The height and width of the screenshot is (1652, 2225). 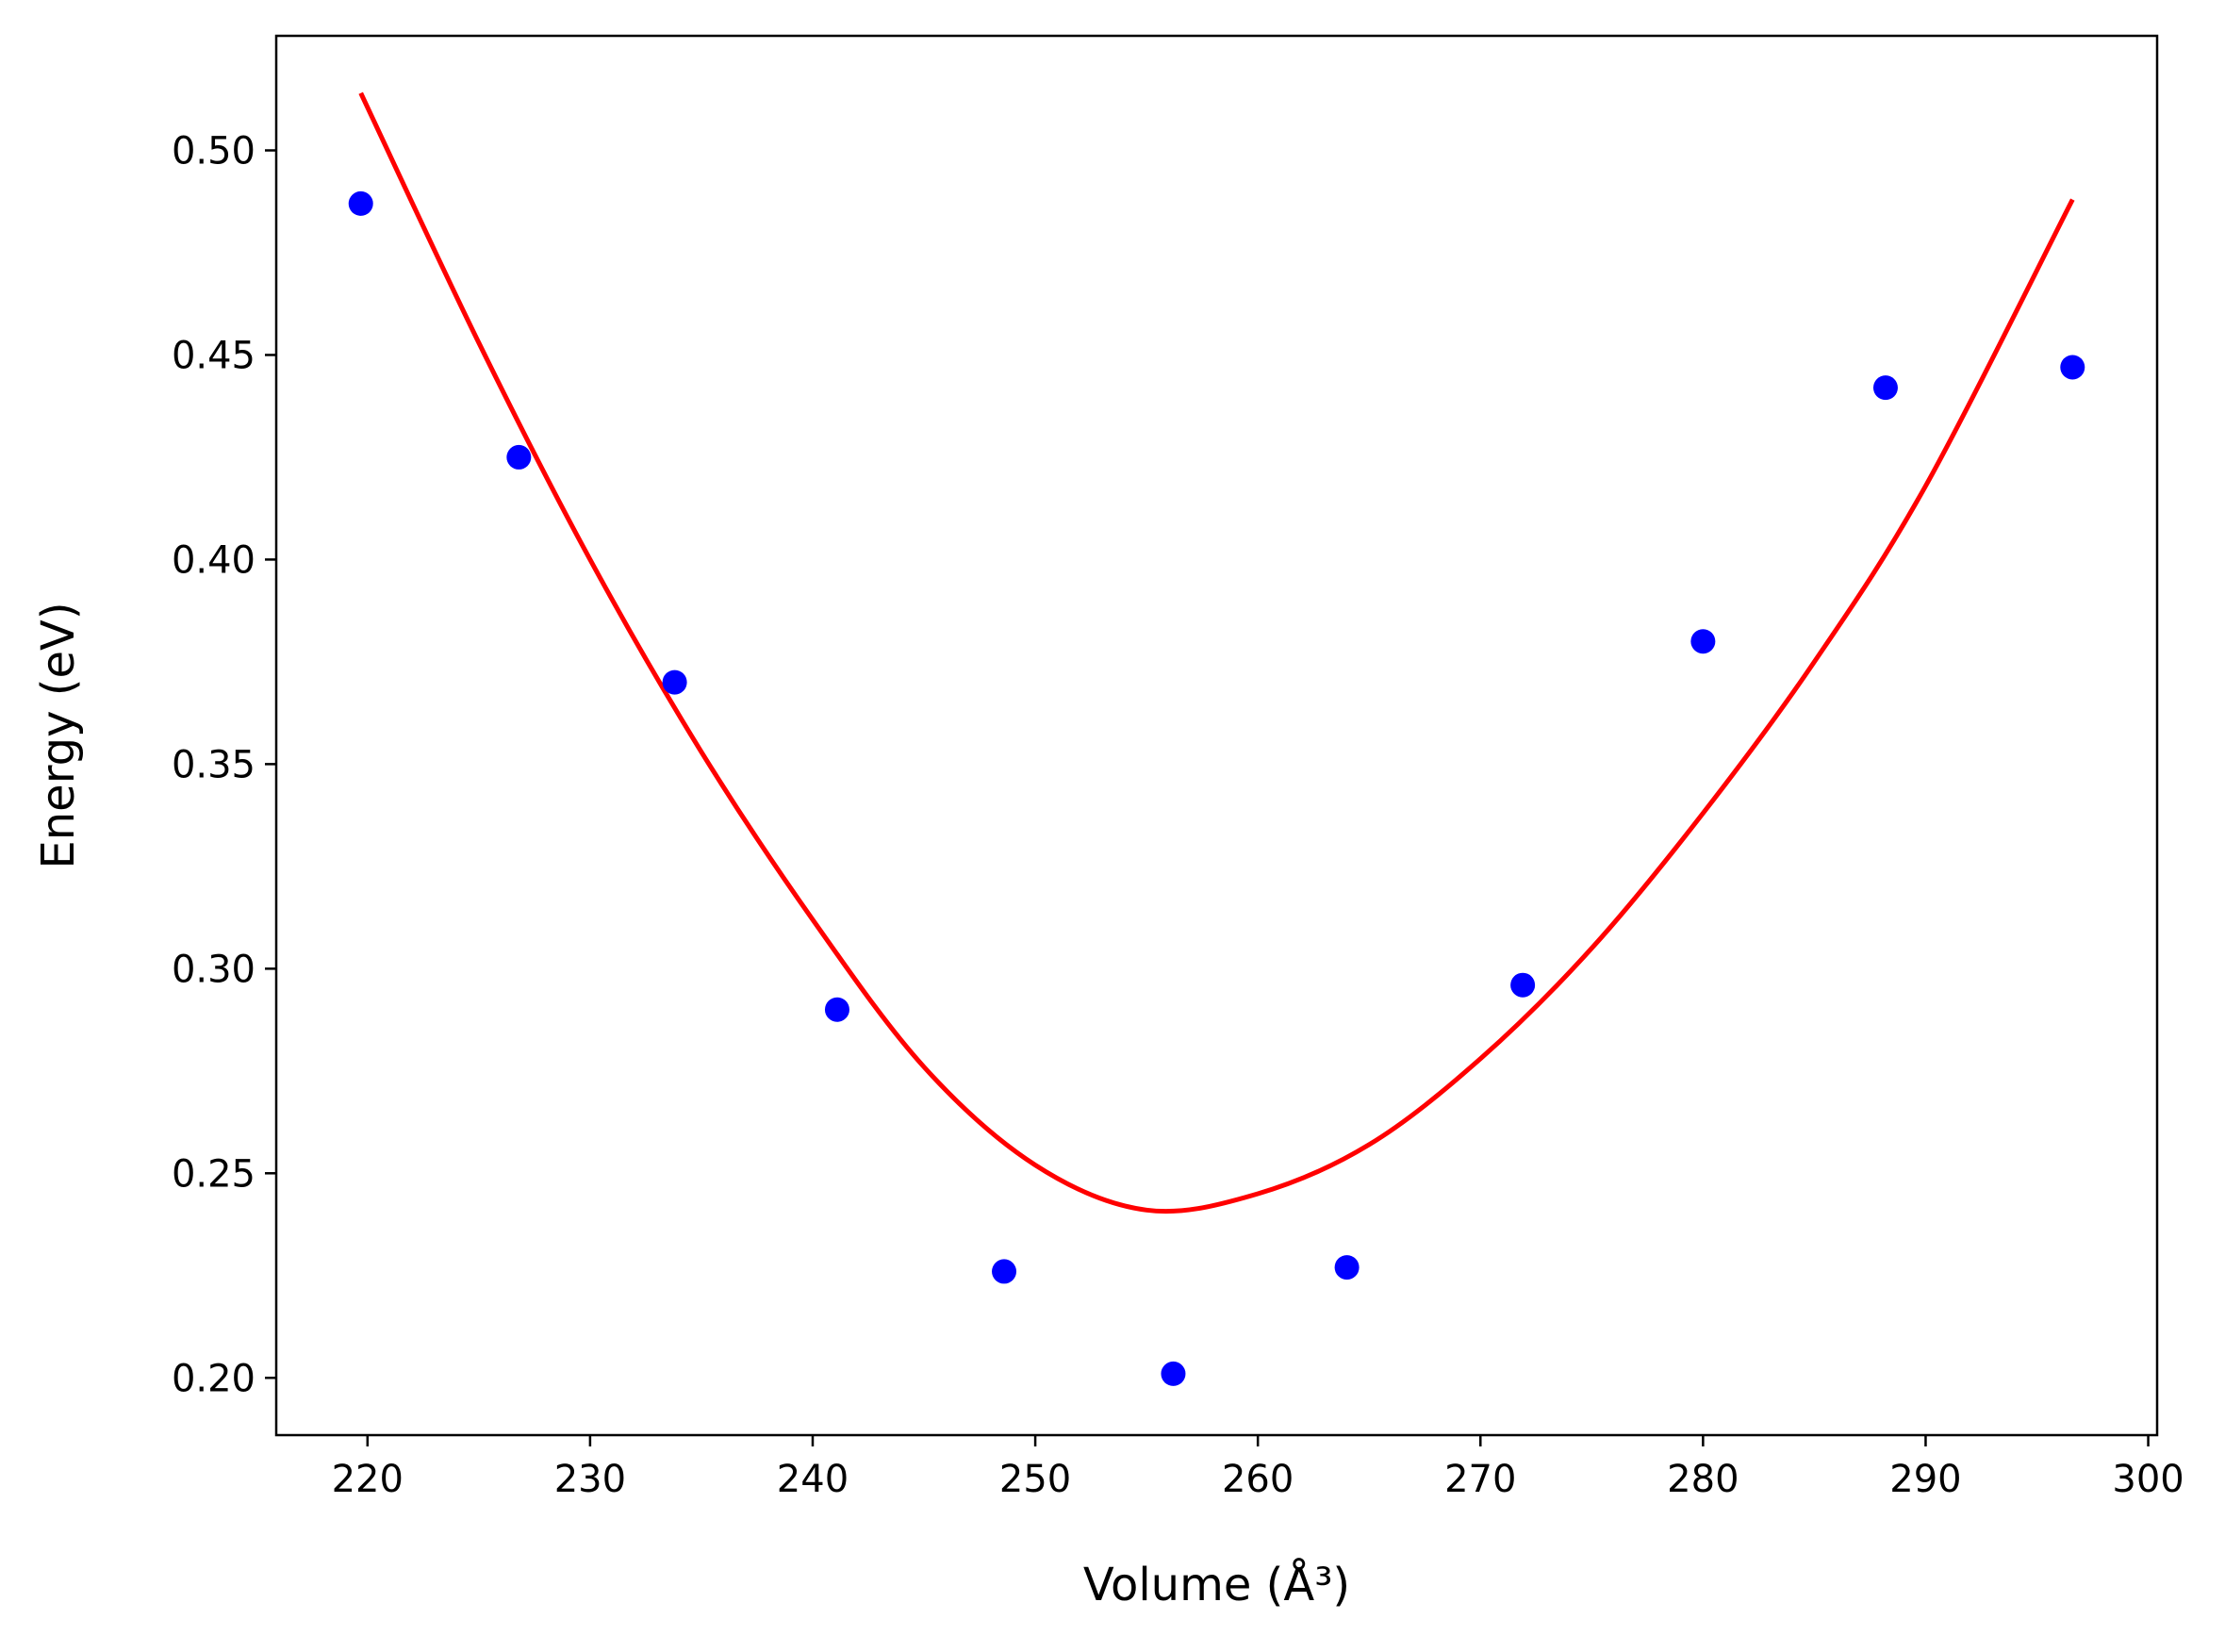 I want to click on x-tick-label: 250, so click(x=1035, y=1479).